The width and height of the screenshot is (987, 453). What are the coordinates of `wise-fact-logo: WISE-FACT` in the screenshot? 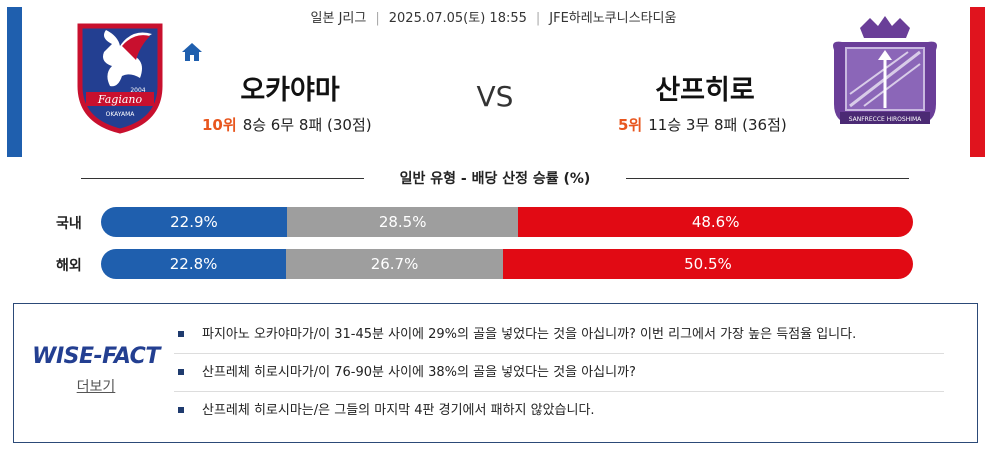 It's located at (96, 356).